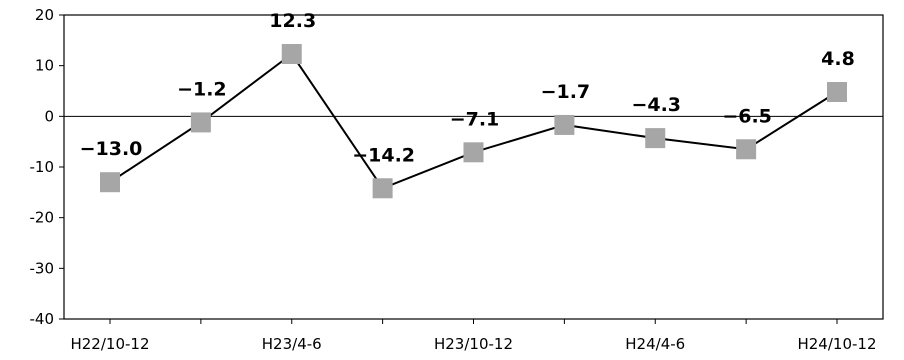 The width and height of the screenshot is (904, 360). I want to click on x-tick-label: H24/4-6, so click(655, 344).